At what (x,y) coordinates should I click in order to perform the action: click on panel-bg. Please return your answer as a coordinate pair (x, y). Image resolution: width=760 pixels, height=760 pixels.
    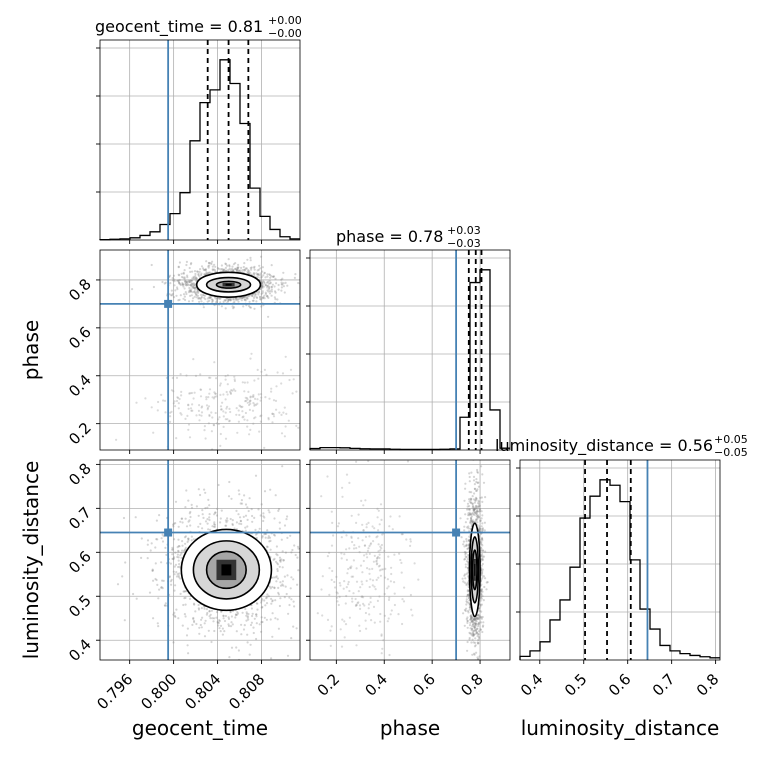
    Looking at the image, I should click on (410, 350).